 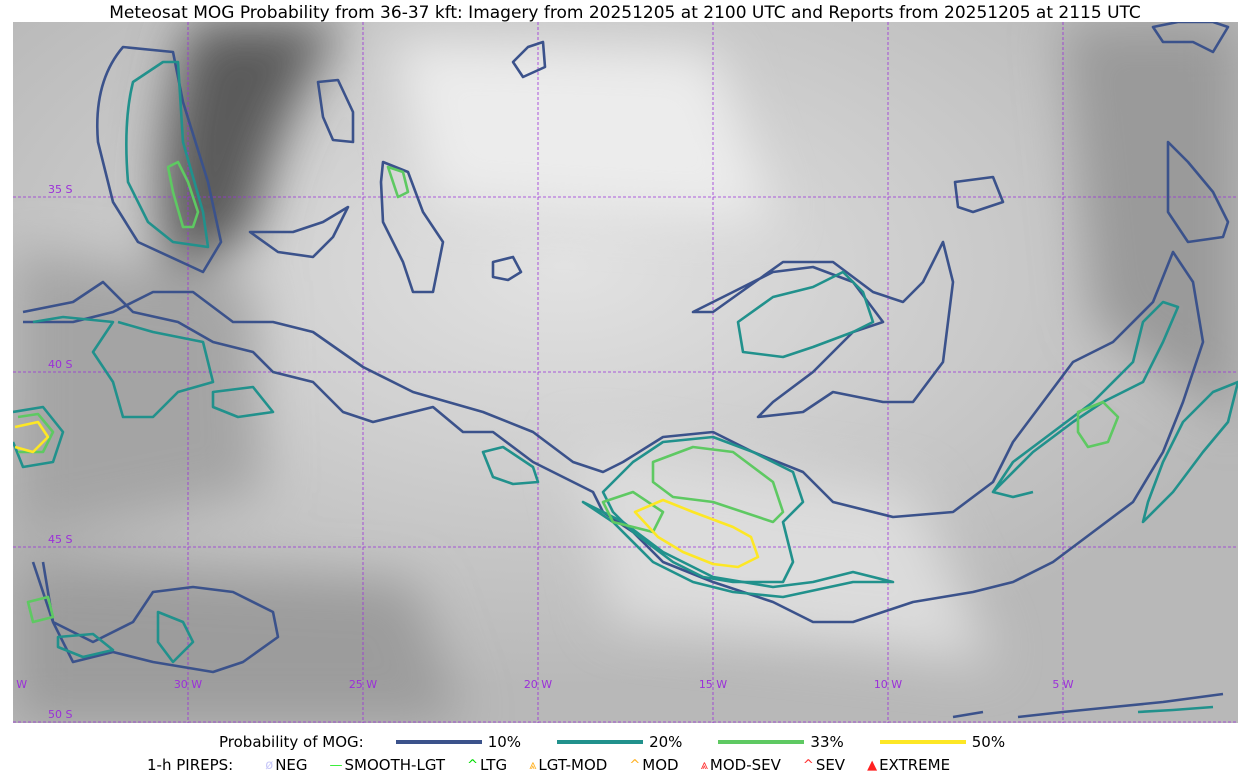 What do you see at coordinates (395, 765) in the screenshot?
I see `legend-entry-label: SMOOTH-LGT` at bounding box center [395, 765].